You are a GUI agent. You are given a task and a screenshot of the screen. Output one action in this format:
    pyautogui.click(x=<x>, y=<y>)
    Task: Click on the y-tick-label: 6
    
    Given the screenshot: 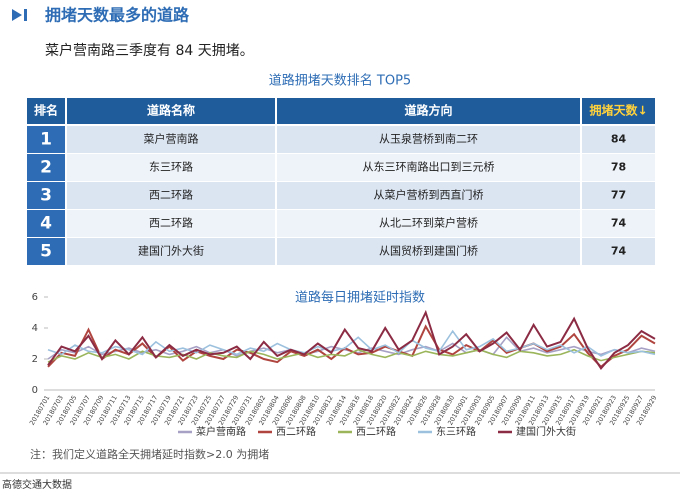 What is the action you would take?
    pyautogui.click(x=35, y=297)
    